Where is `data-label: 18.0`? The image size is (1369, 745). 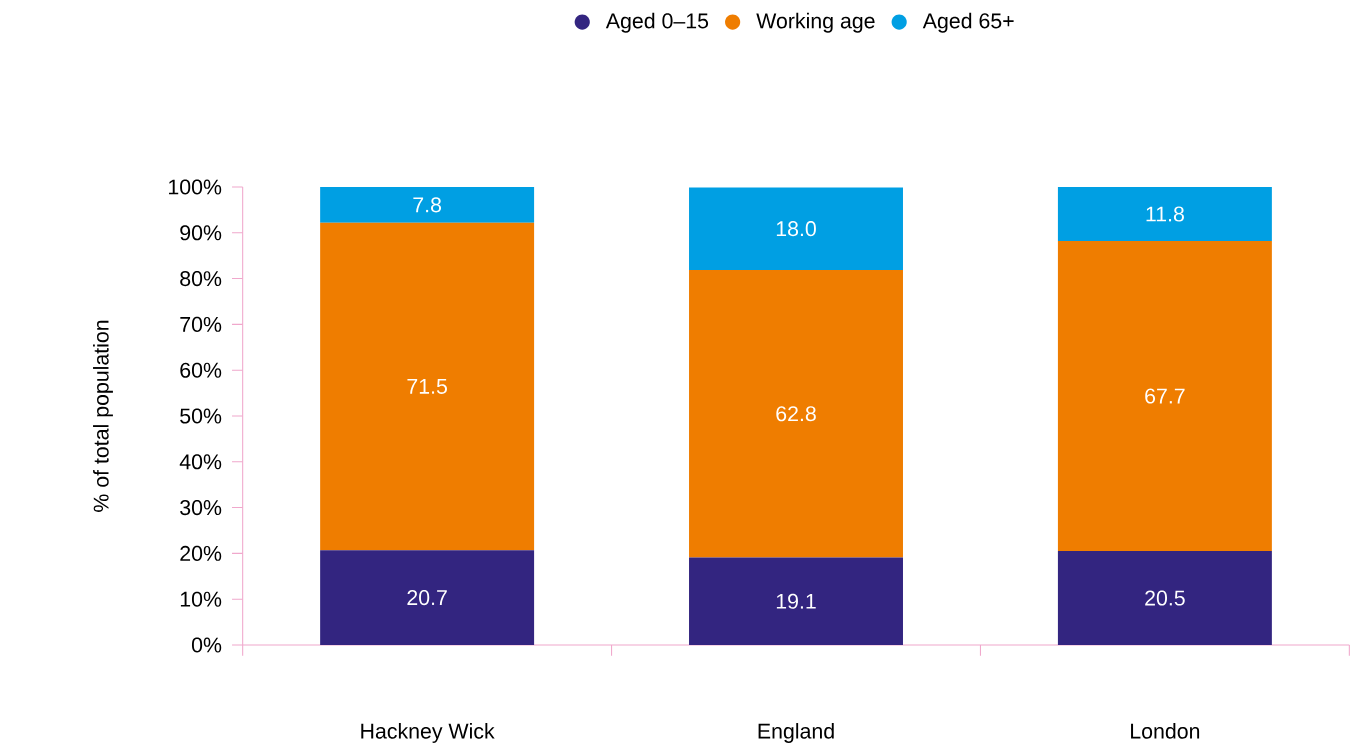
data-label: 18.0 is located at coordinates (796, 229).